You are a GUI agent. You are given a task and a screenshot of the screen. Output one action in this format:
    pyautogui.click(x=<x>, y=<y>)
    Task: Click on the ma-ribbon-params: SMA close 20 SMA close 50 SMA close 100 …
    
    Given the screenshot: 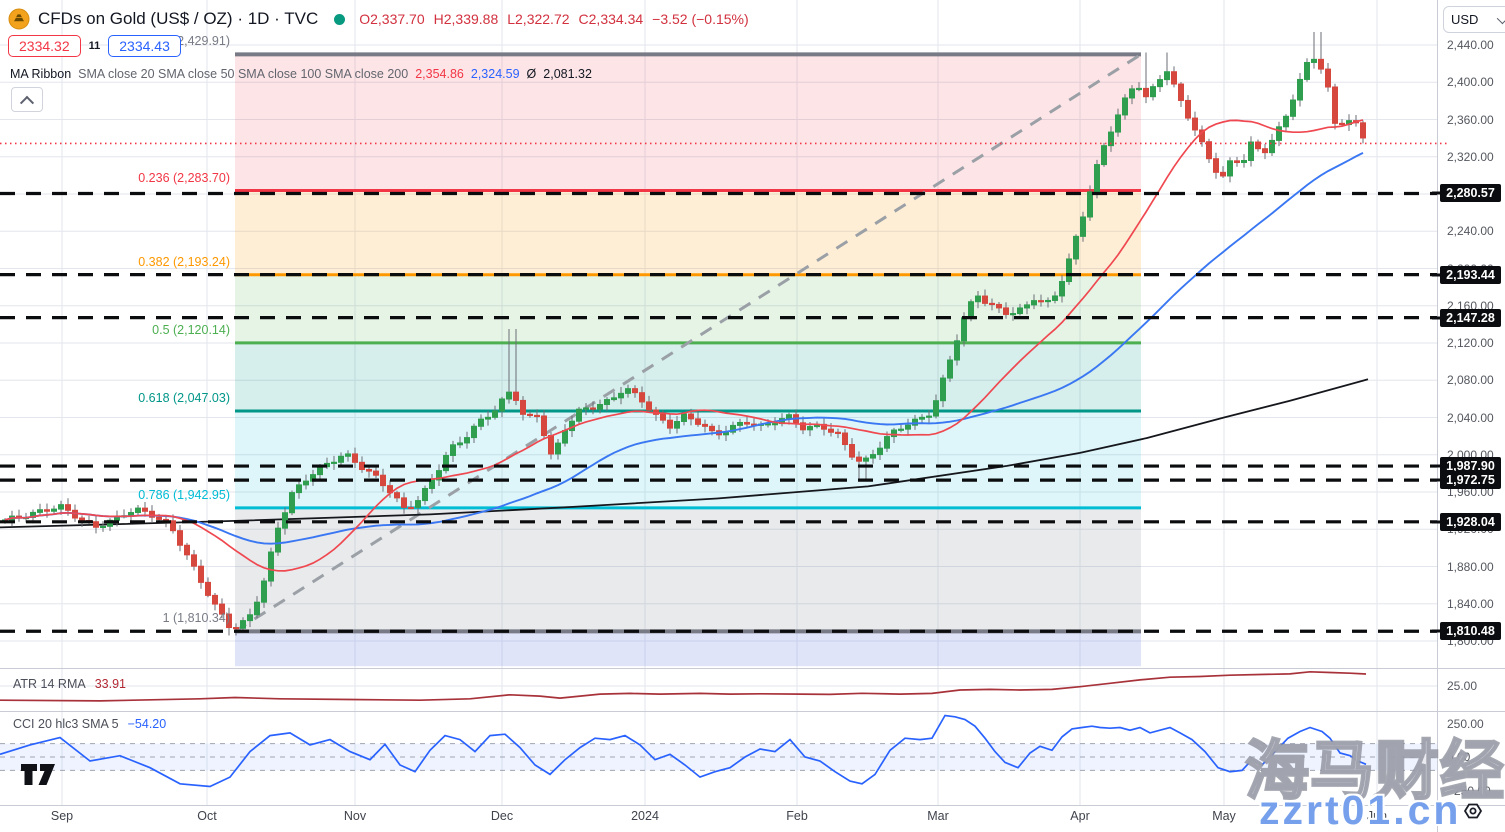 What is the action you would take?
    pyautogui.click(x=243, y=74)
    